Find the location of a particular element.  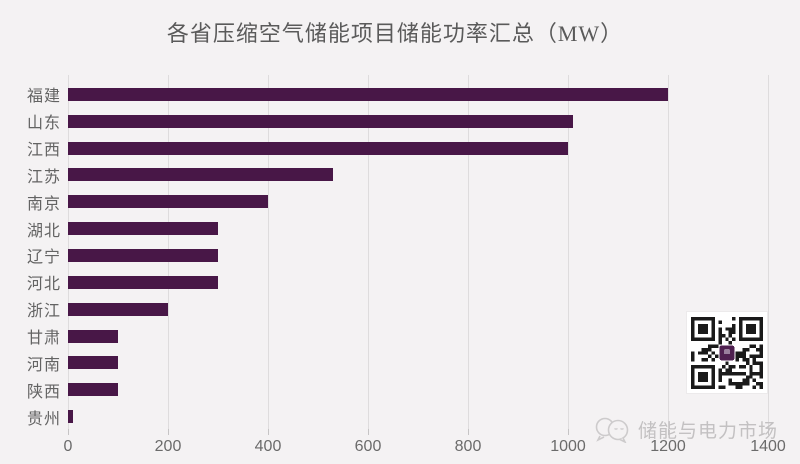

category-label: 湖北 is located at coordinates (43, 231).